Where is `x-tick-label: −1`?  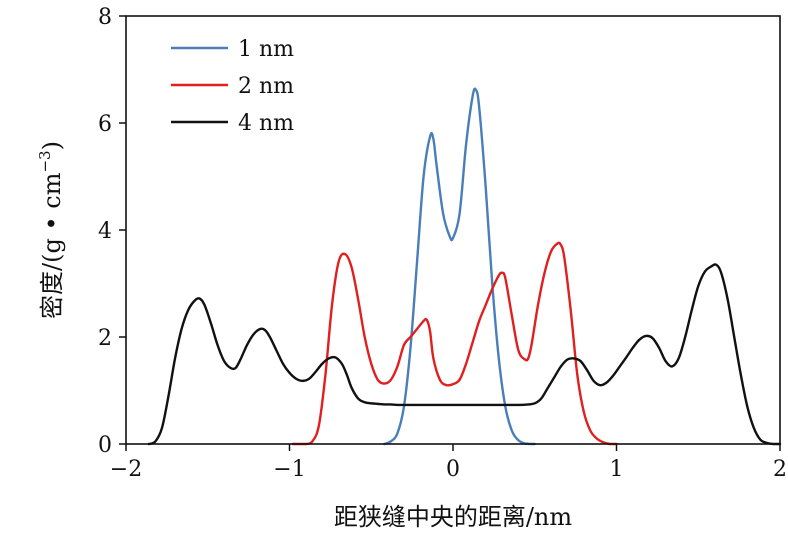 x-tick-label: −1 is located at coordinates (289, 469).